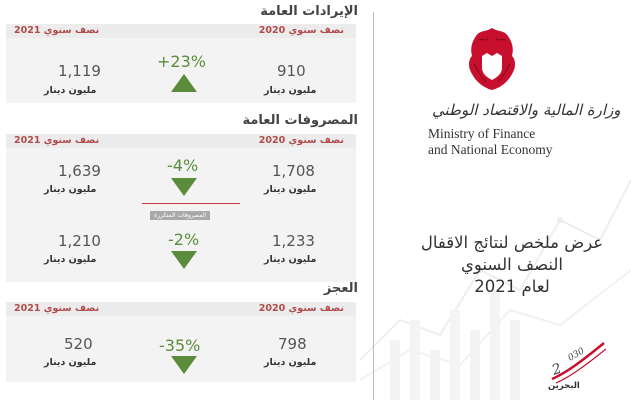 This screenshot has width=631, height=400. I want to click on recurrent-change: -2%, so click(184, 239).